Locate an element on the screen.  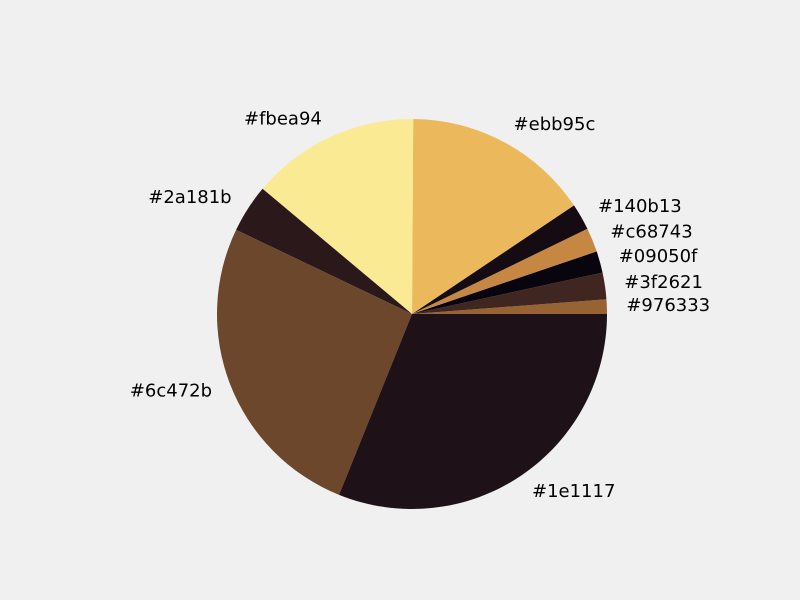
pie-slice-ebb95c is located at coordinates (493, 216).